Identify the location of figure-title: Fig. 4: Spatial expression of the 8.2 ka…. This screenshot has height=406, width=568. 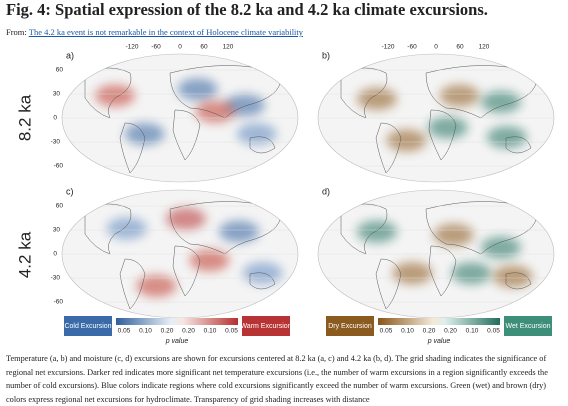
(247, 9).